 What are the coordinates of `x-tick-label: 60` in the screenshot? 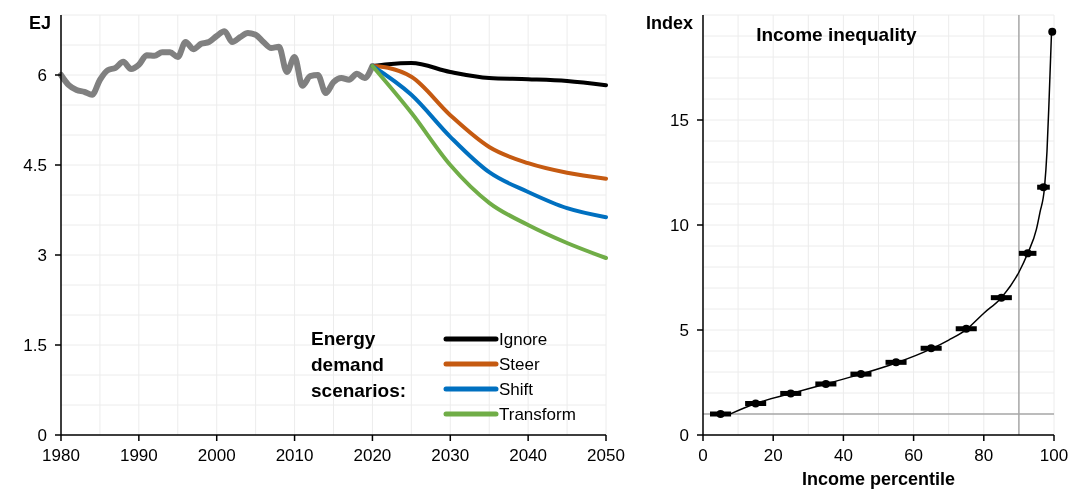 It's located at (914, 455).